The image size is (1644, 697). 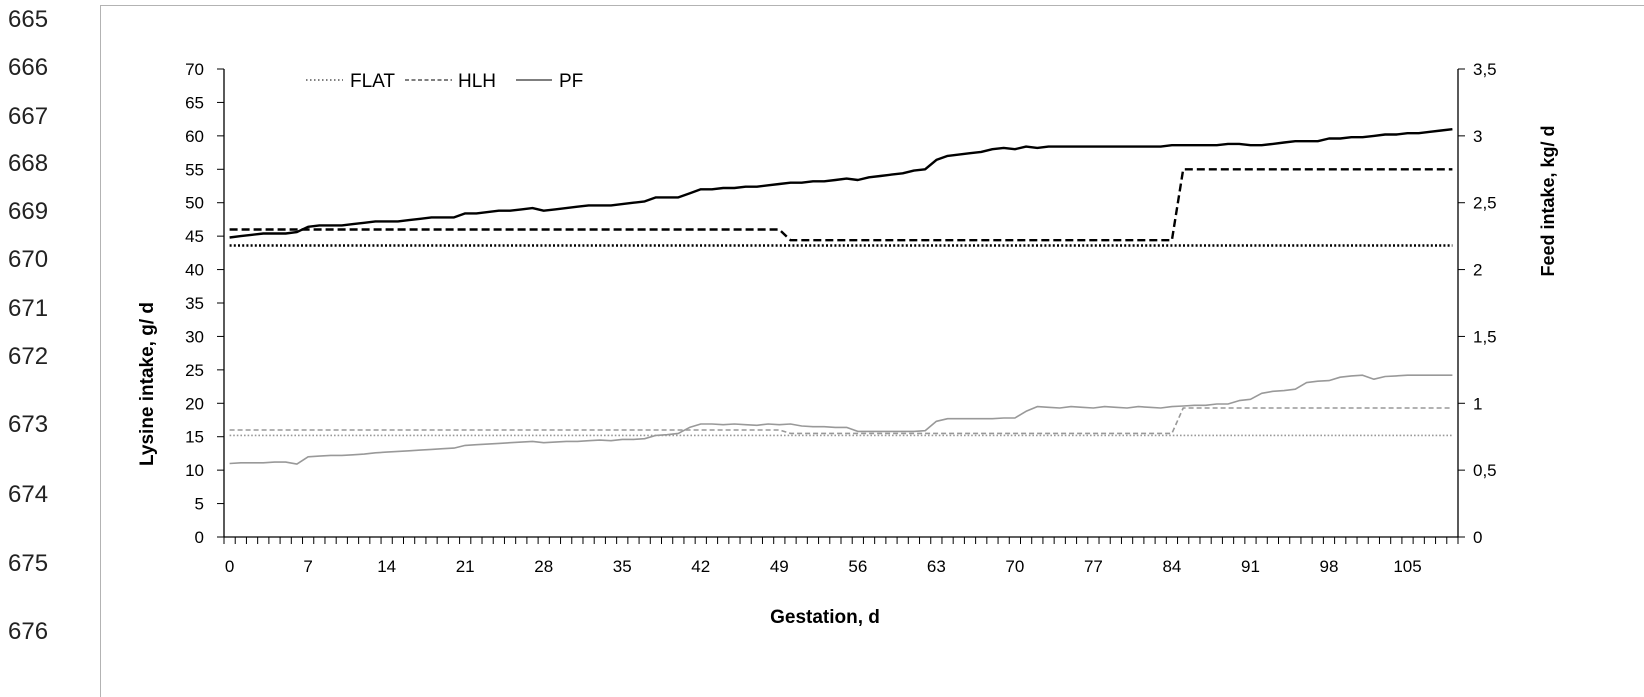 I want to click on line-number: 674, so click(x=28, y=494).